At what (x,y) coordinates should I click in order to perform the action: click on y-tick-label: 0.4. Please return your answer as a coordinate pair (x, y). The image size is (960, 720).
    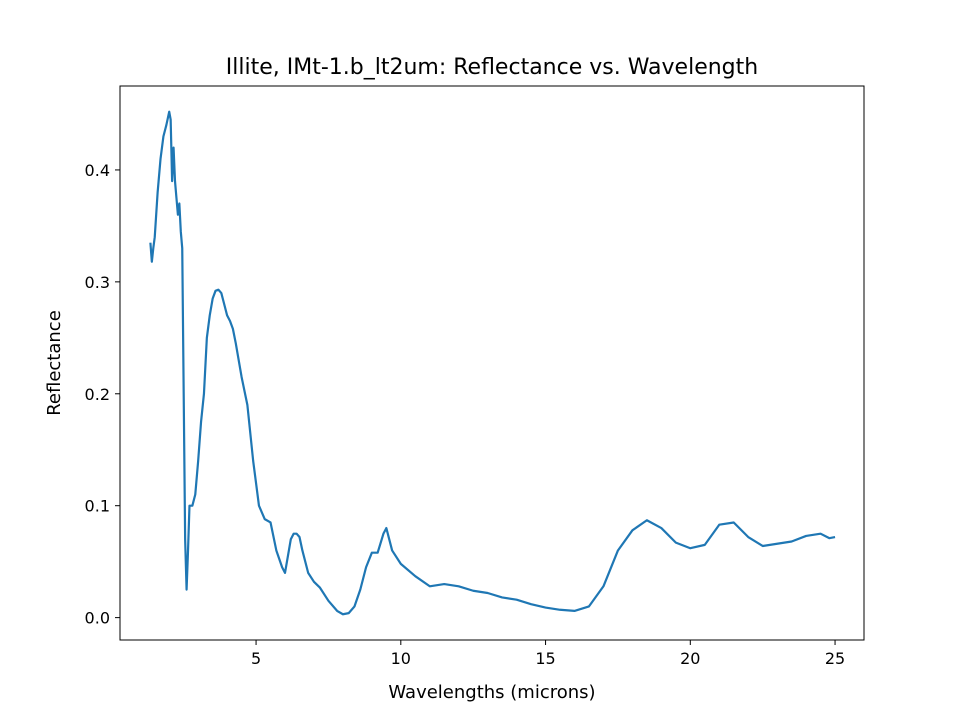
    Looking at the image, I should click on (97, 170).